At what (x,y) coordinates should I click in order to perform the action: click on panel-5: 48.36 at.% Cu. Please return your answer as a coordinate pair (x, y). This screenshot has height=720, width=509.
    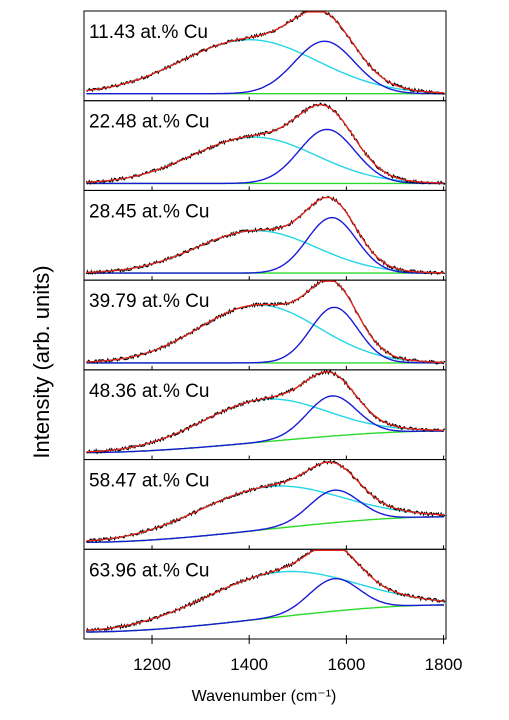
    Looking at the image, I should click on (265, 415).